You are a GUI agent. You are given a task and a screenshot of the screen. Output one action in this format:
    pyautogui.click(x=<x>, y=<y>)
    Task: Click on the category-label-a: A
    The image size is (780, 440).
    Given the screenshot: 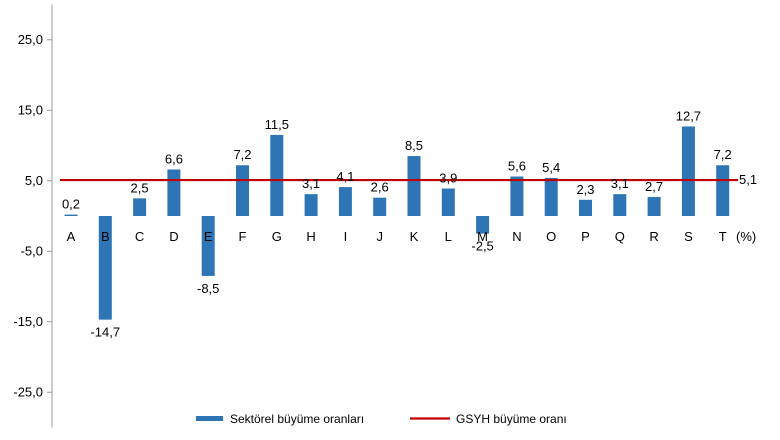 What is the action you would take?
    pyautogui.click(x=71, y=236)
    